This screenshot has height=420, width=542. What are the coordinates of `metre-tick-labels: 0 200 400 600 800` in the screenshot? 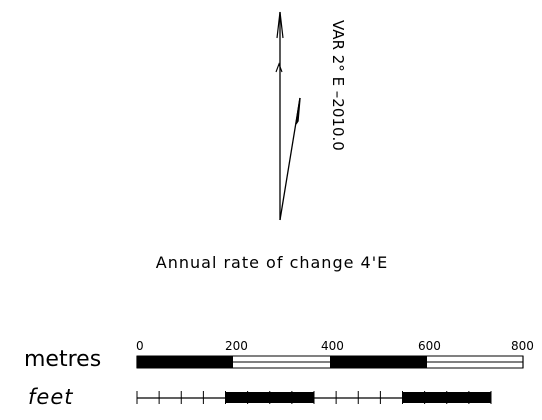 It's located at (335, 346).